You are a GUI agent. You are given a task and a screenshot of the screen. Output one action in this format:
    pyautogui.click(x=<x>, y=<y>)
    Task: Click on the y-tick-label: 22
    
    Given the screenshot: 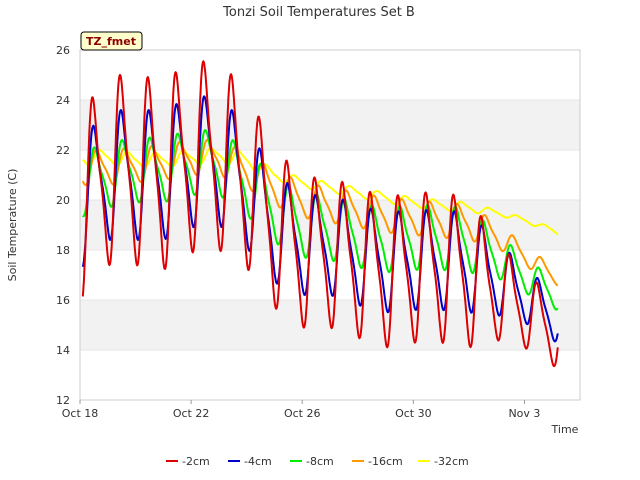 What is the action you would take?
    pyautogui.click(x=63, y=150)
    